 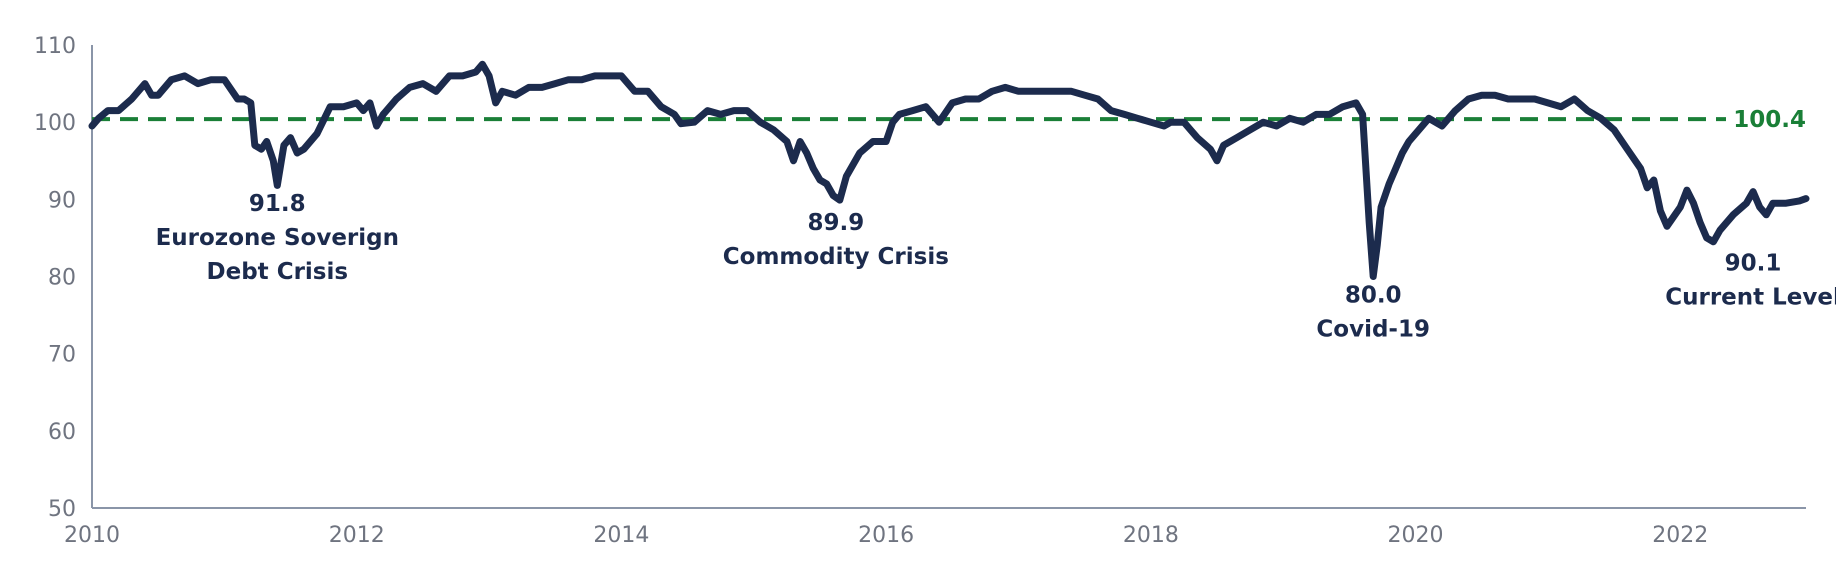 What do you see at coordinates (835, 223) in the screenshot?
I see `annotation-value: 89.9` at bounding box center [835, 223].